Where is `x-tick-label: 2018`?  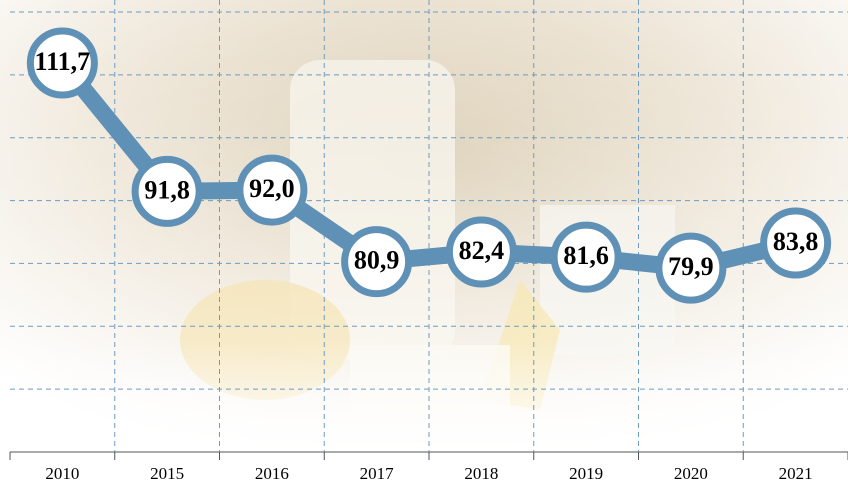 x-tick-label: 2018 is located at coordinates (481, 473).